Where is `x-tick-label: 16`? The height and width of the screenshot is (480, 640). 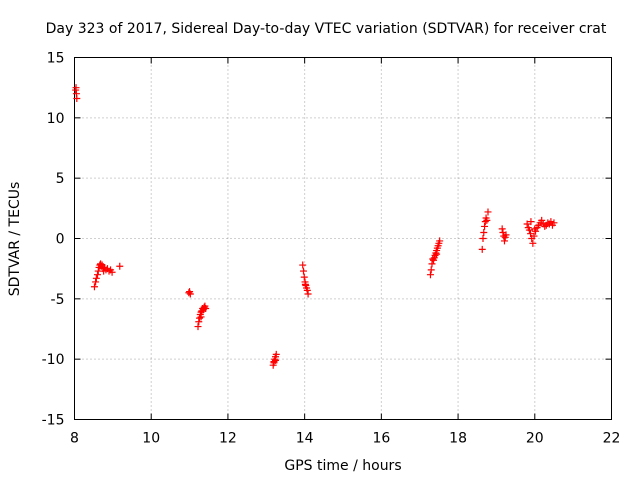 x-tick-label: 16 is located at coordinates (381, 439).